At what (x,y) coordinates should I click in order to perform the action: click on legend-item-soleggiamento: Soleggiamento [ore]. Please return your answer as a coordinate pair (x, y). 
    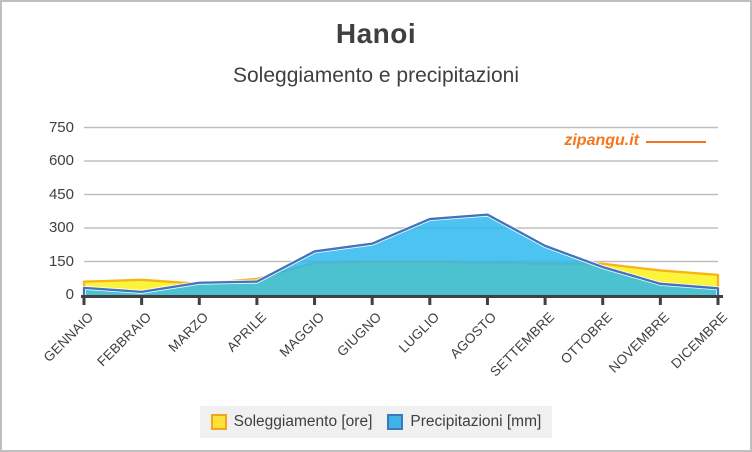
    Looking at the image, I should click on (291, 422).